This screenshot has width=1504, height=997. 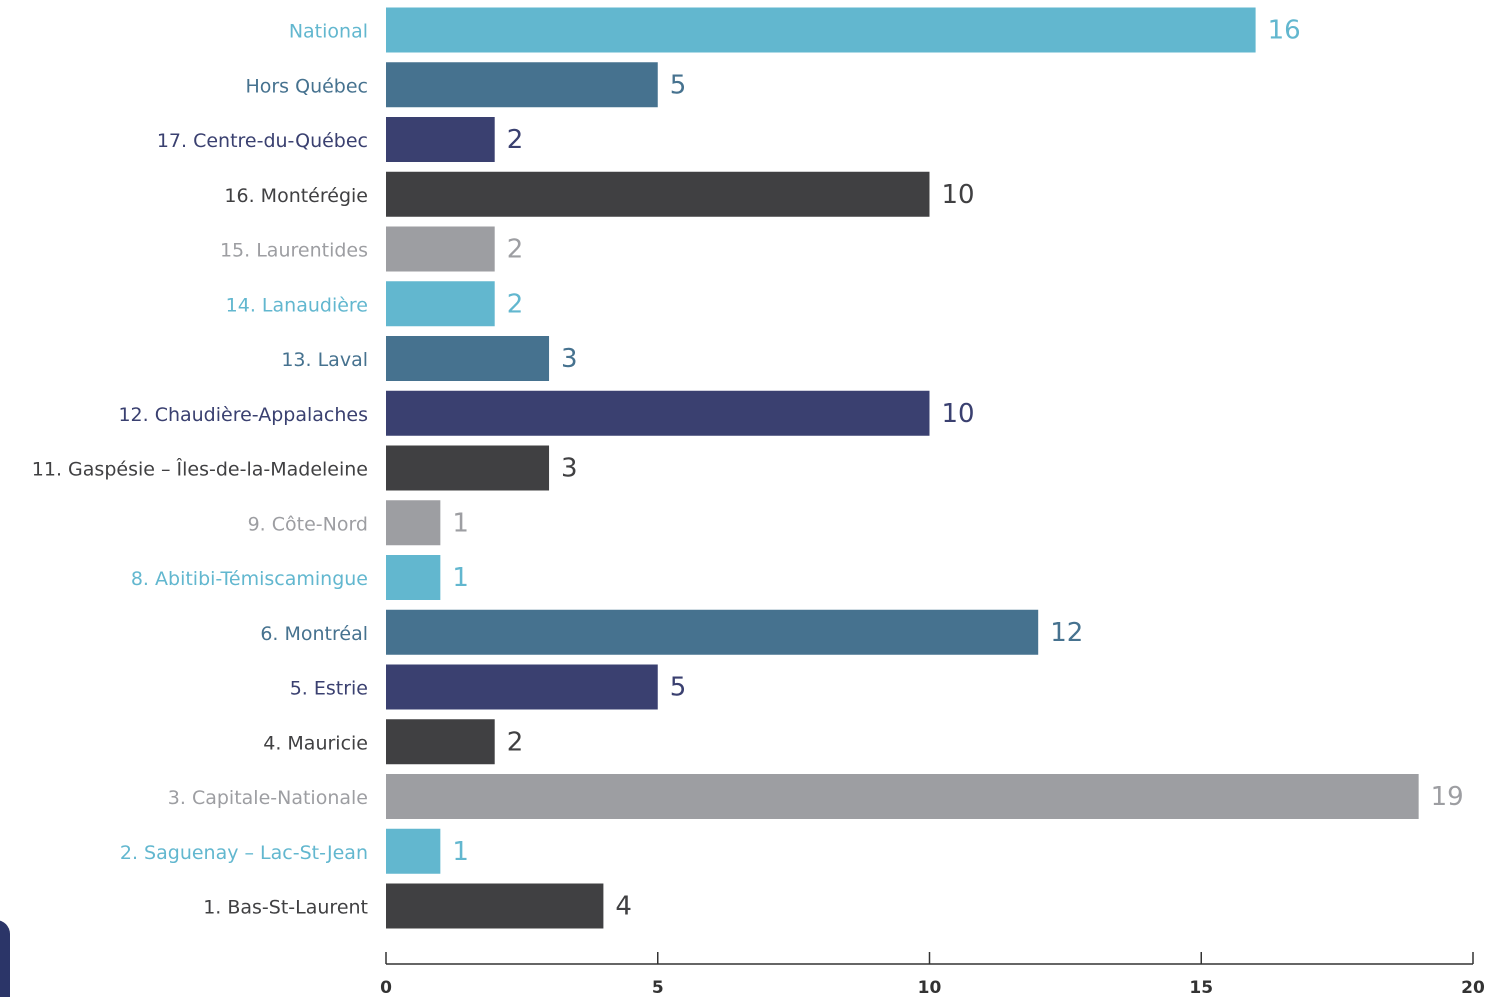 What do you see at coordinates (296, 196) in the screenshot?
I see `y-tick-label: 16. Montérégie` at bounding box center [296, 196].